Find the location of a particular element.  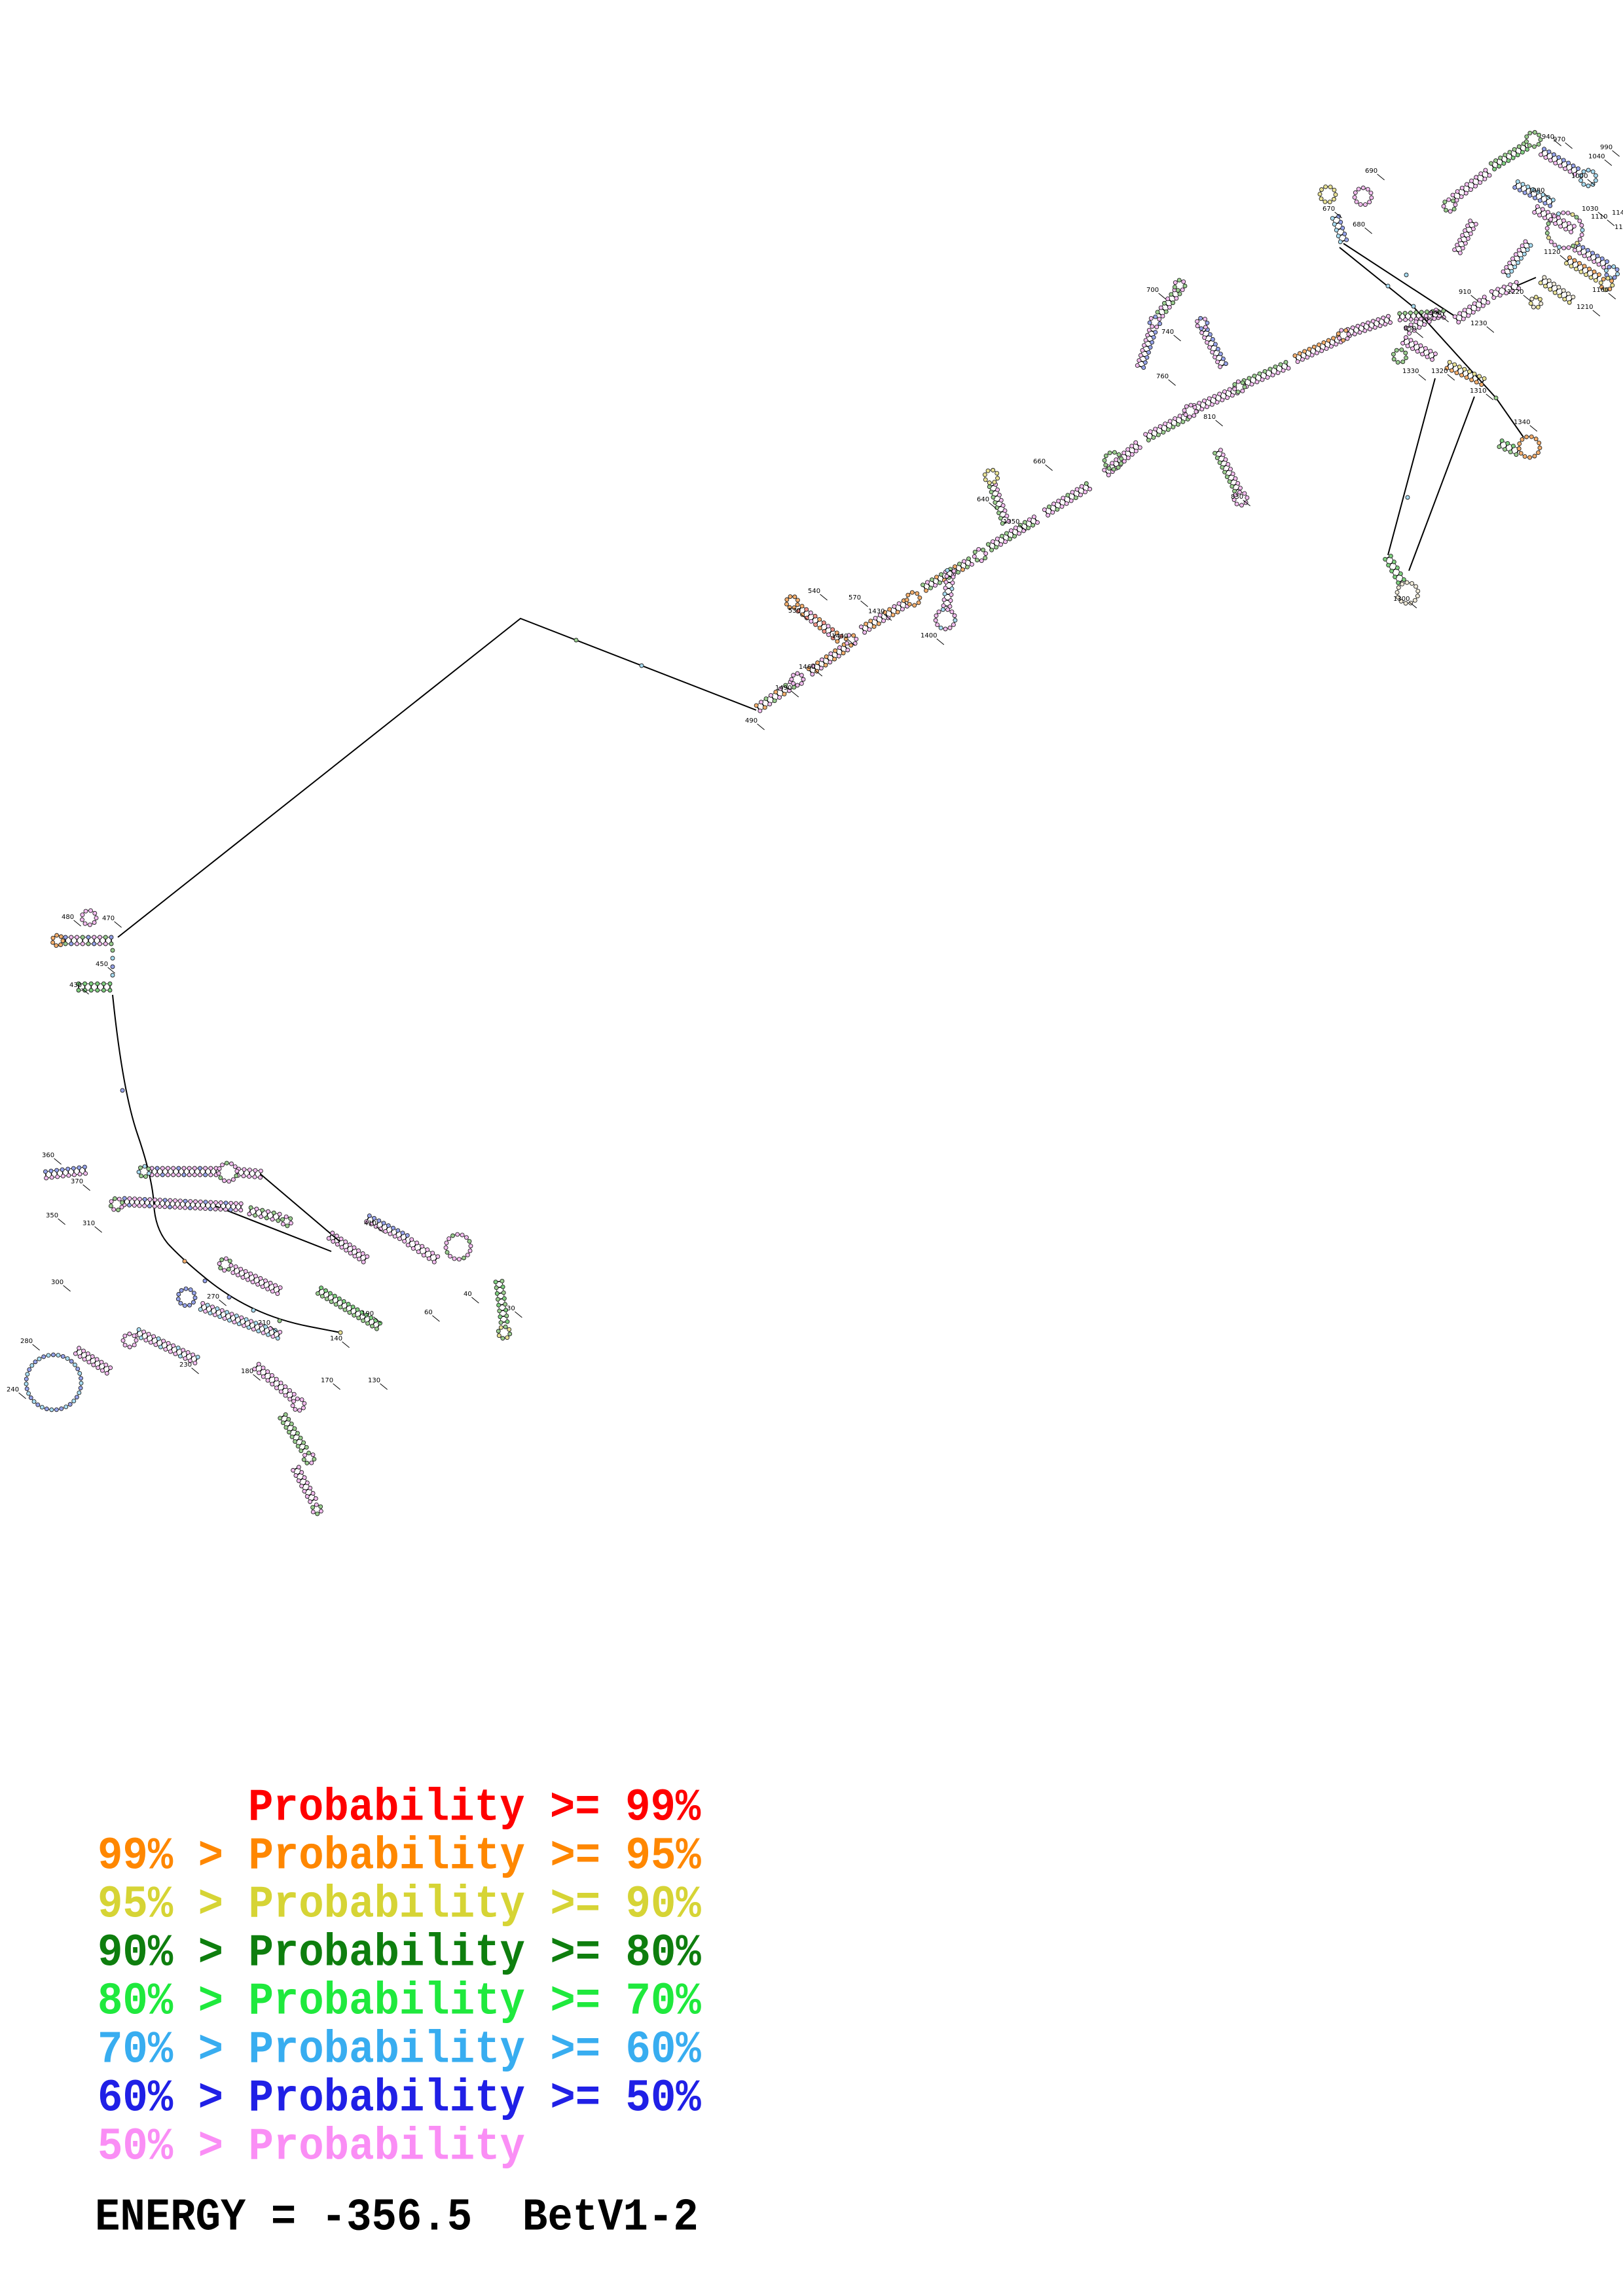

svg-text: 970 is located at coordinates (1559, 139).